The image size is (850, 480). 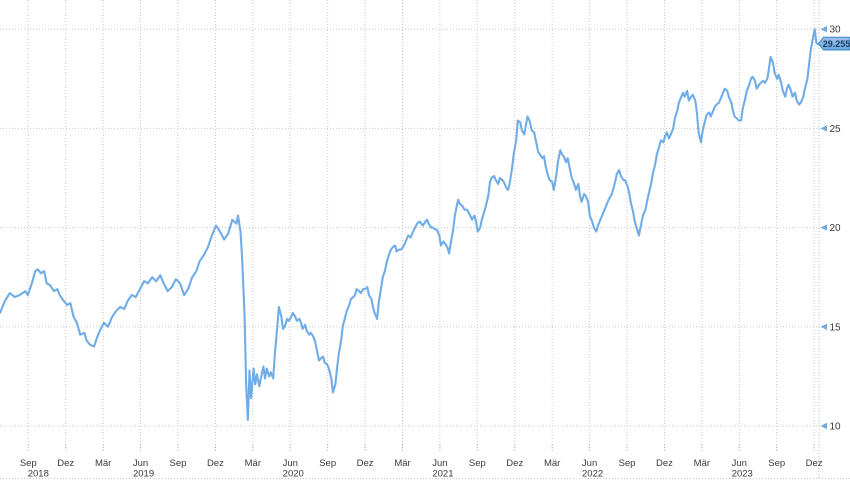 I want to click on x-axis-year-label: 2019, so click(x=143, y=474).